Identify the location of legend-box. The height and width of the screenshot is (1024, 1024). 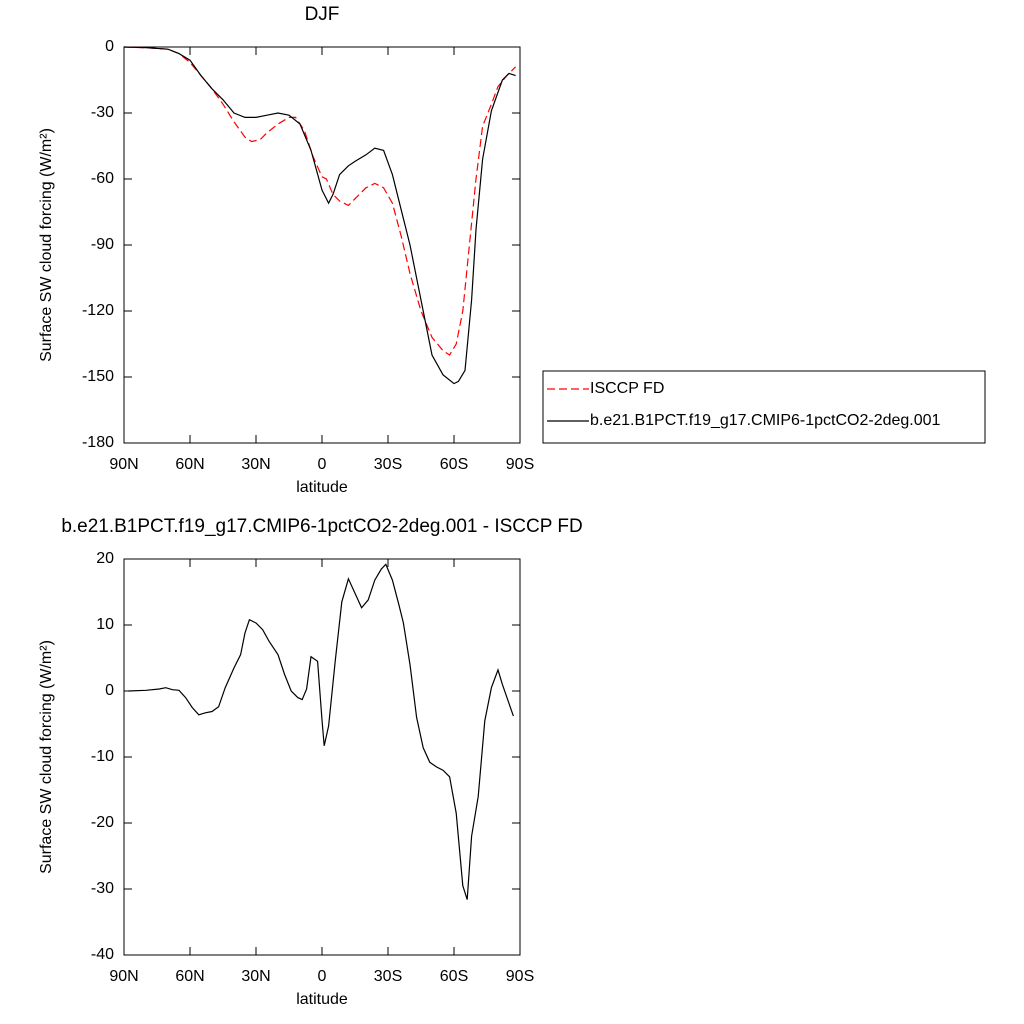
(764, 407).